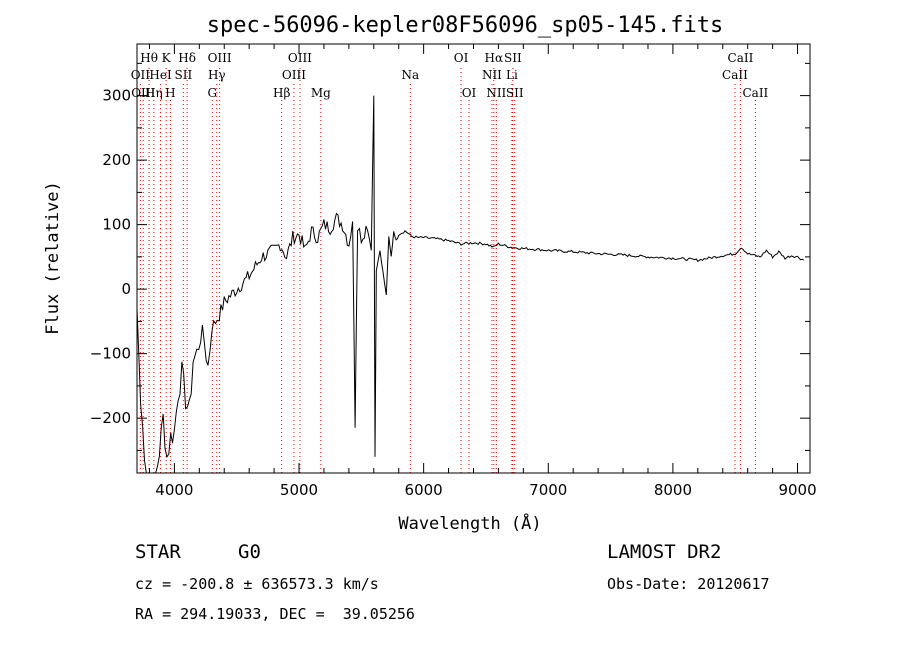 This screenshot has height=650, width=900. What do you see at coordinates (275, 614) in the screenshot?
I see `coordinates: RA = 294.19033, DEC = 39.05256` at bounding box center [275, 614].